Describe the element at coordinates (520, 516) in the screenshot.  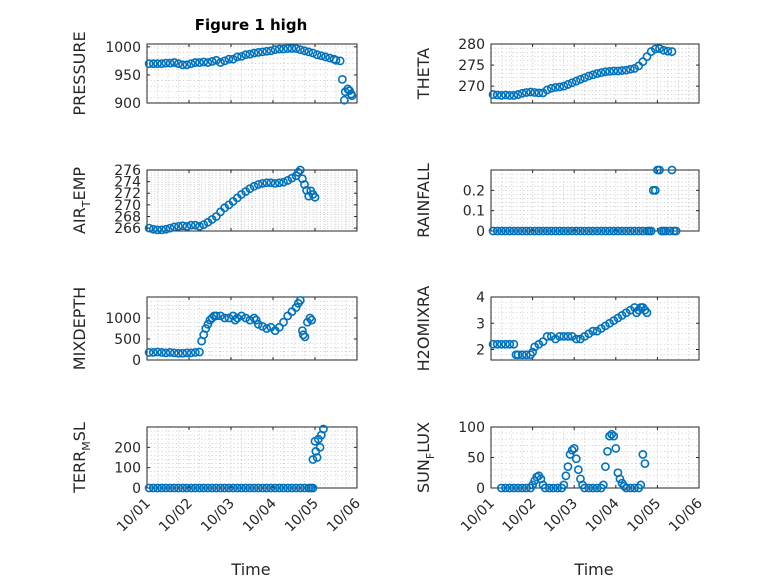
I see `x-tick-label: 10/02` at that location.